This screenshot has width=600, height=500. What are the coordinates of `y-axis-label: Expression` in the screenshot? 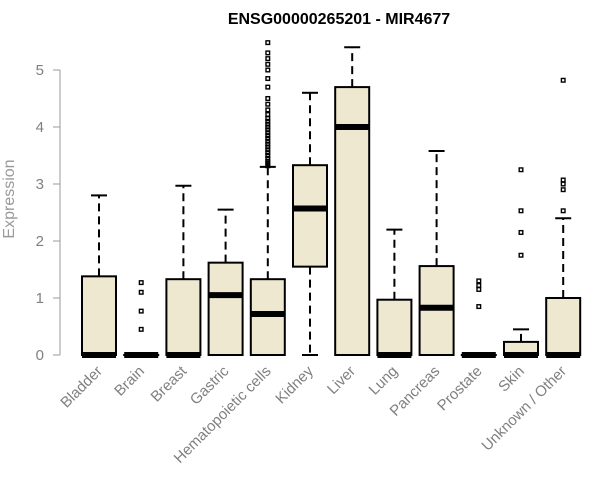 It's located at (9, 198).